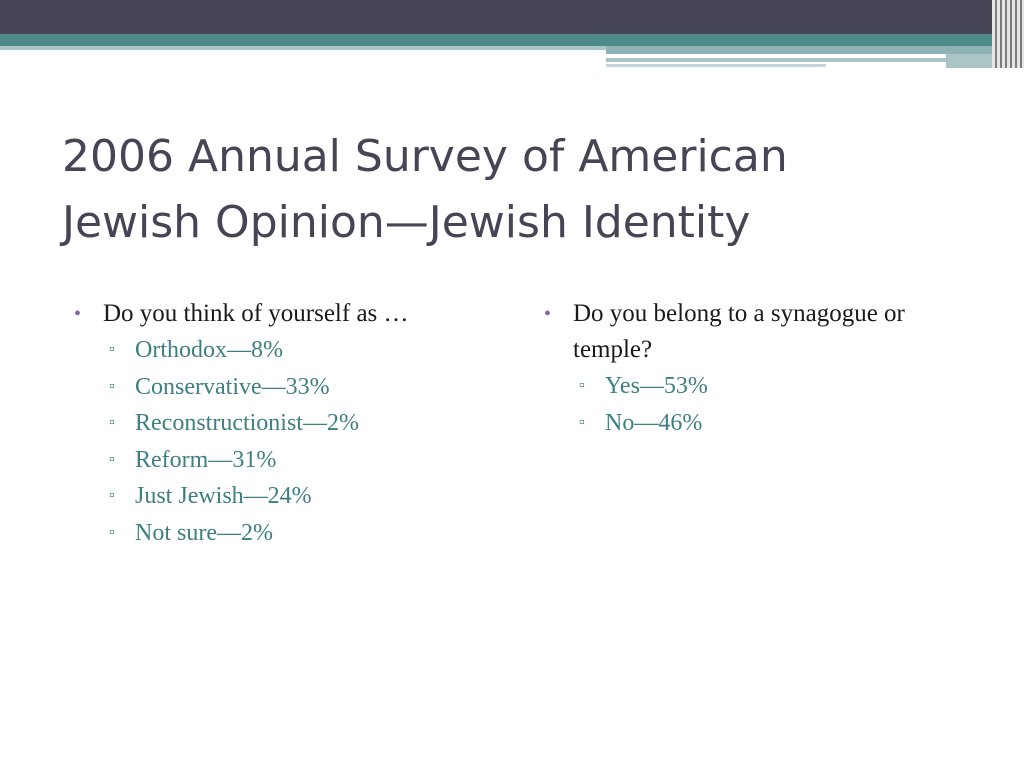  I want to click on list-item: ▫ Conservative—33%, so click(288, 387).